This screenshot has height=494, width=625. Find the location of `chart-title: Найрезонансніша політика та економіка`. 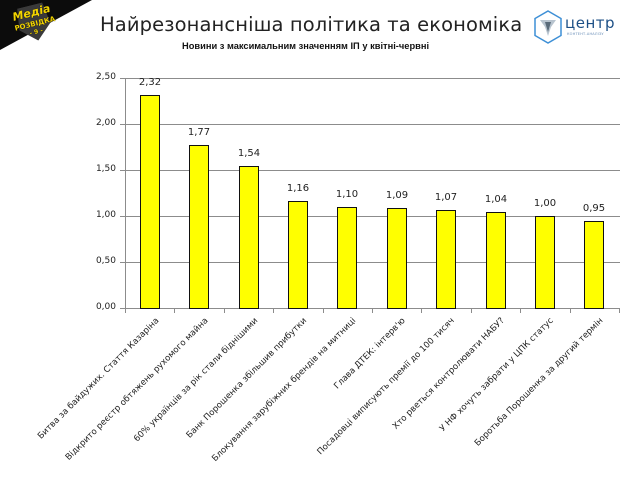

chart-title: Найрезонансніша політика та економіка is located at coordinates (311, 24).